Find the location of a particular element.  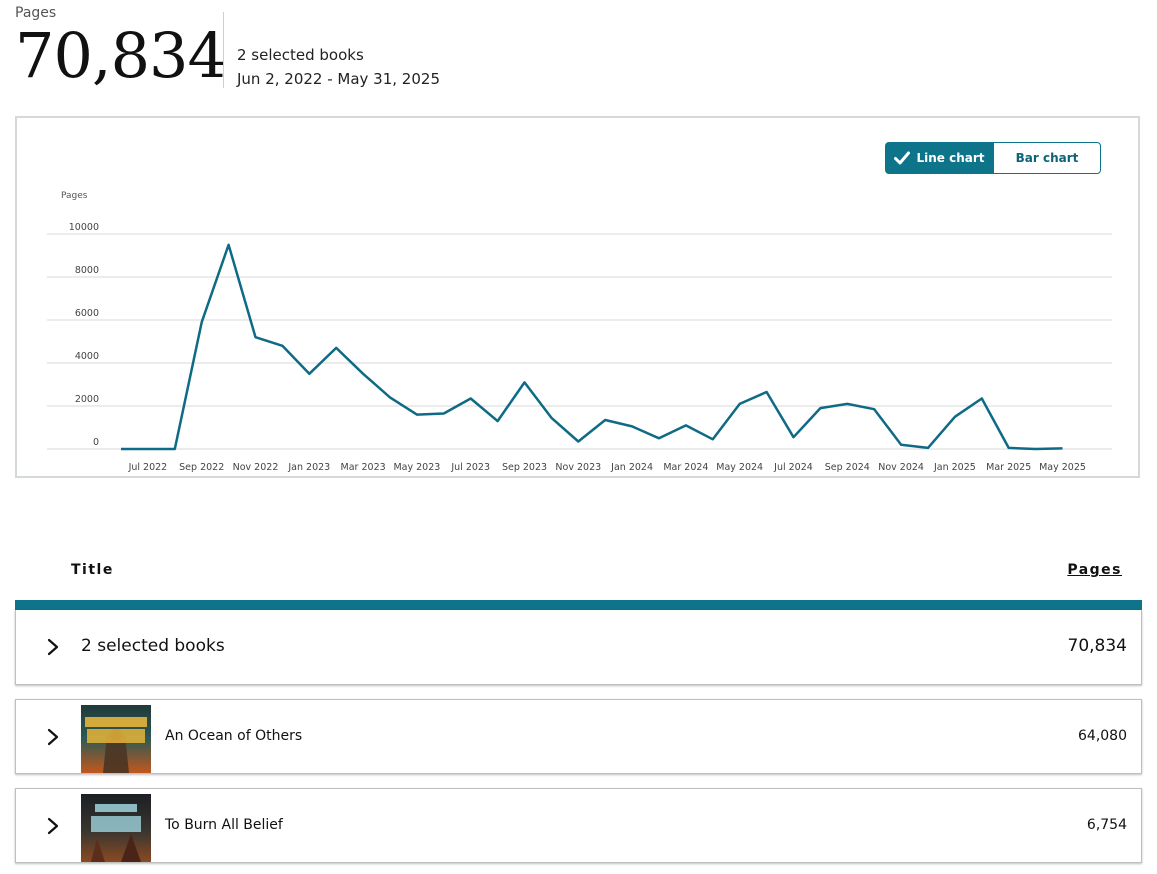

pages-total: 70,834 is located at coordinates (121, 55).